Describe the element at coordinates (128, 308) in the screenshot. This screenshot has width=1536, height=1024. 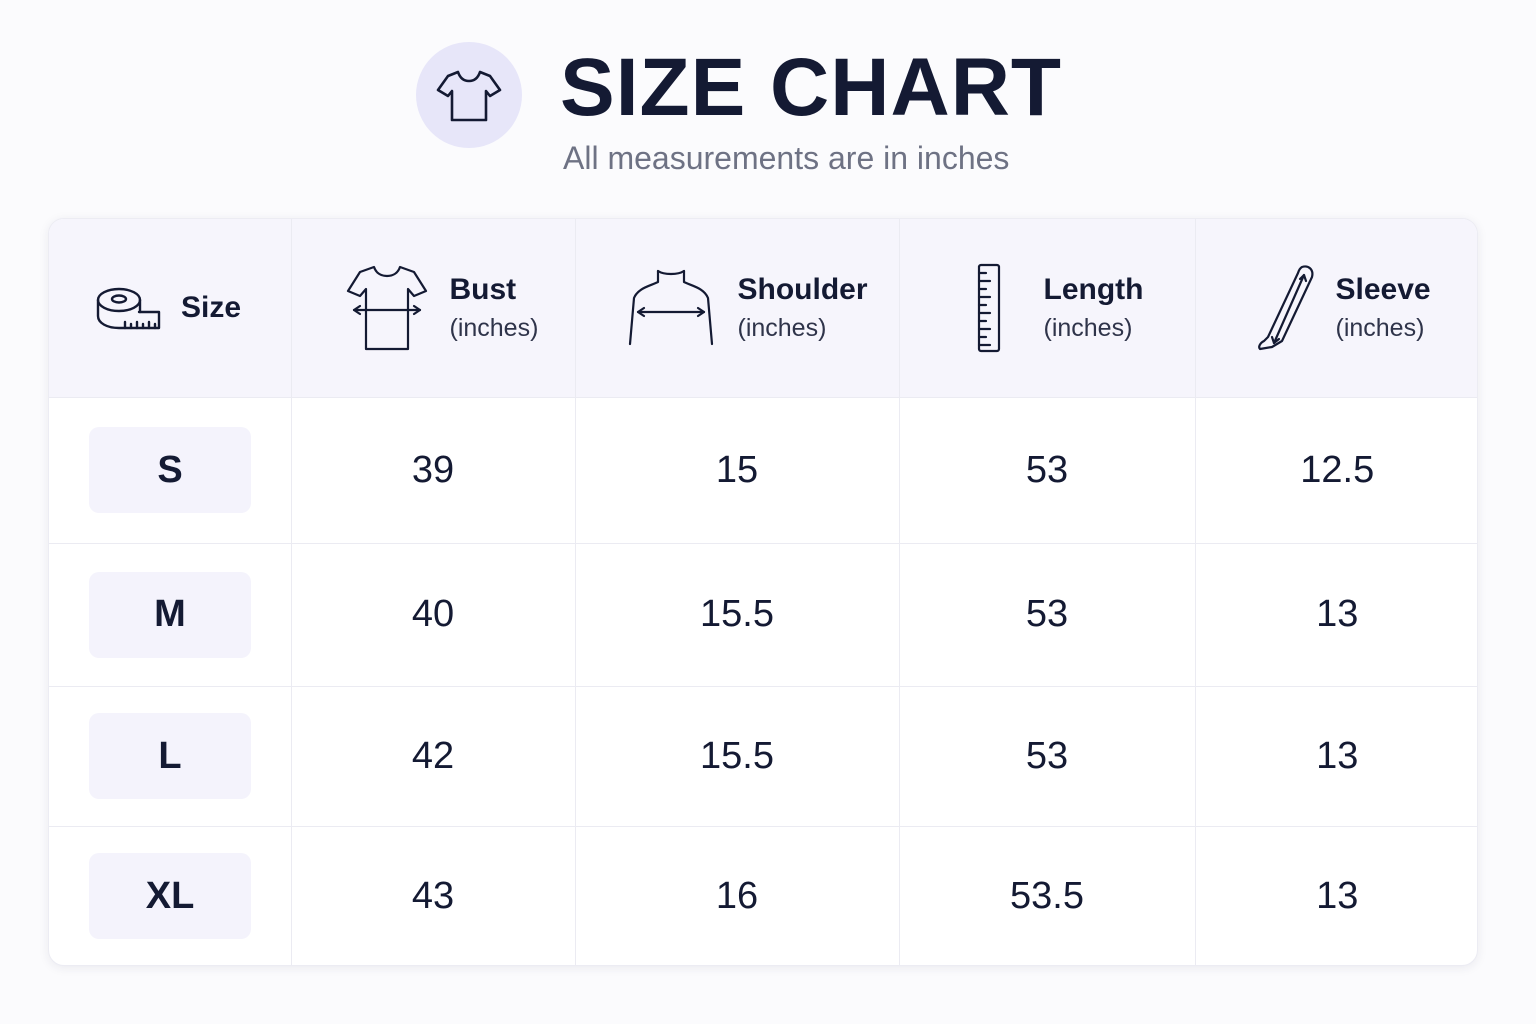
I see `measuring-tape-icon` at that location.